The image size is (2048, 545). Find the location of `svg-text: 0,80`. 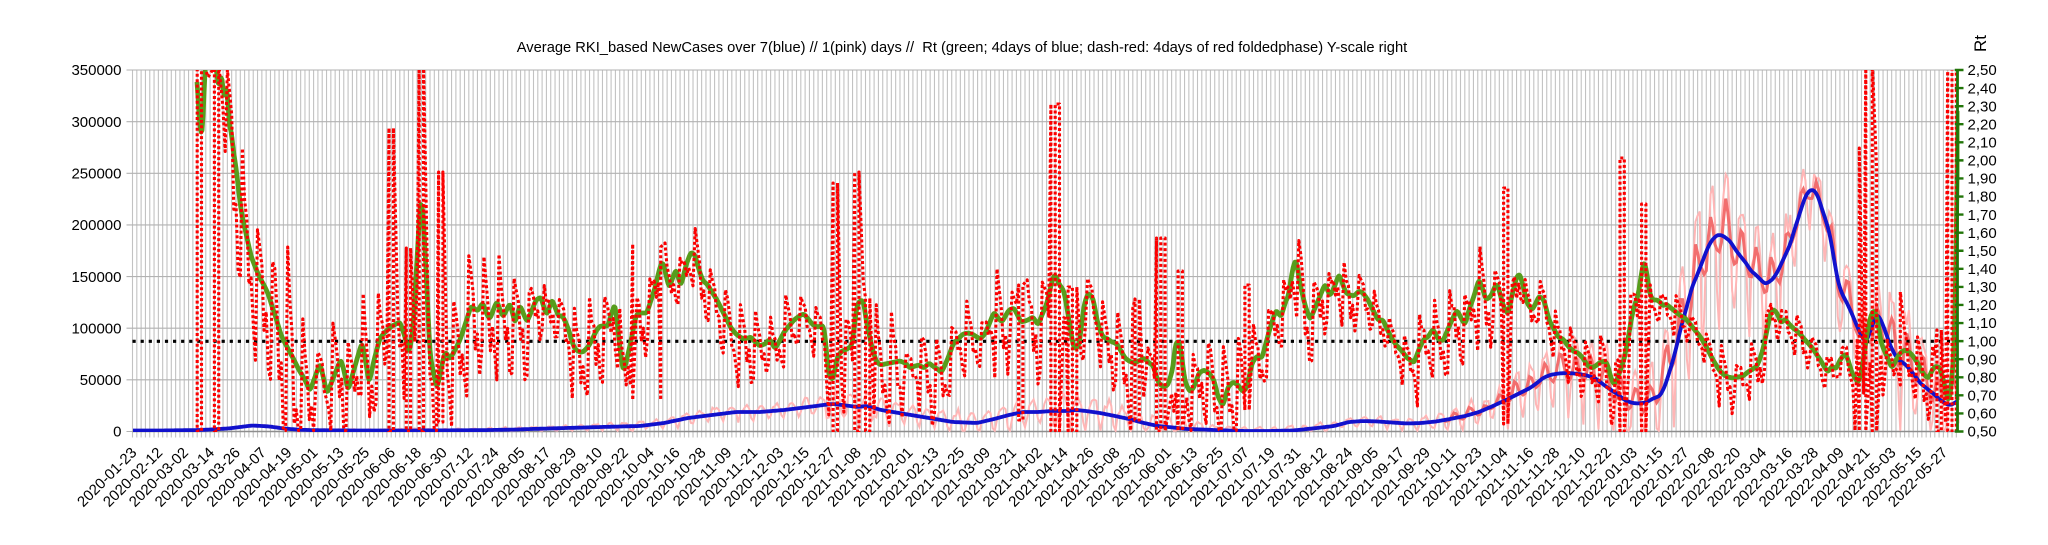

svg-text: 0,80 is located at coordinates (1982, 378).